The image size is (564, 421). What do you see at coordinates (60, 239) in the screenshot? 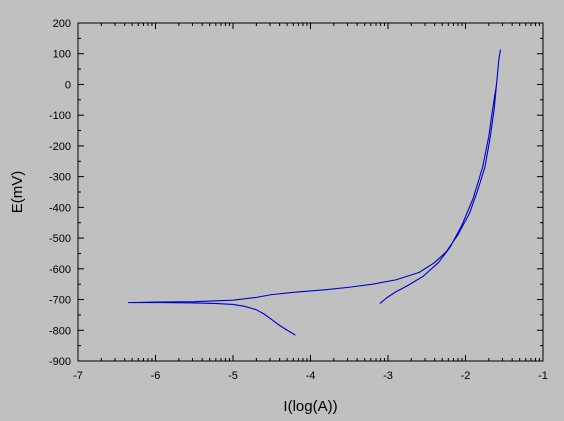
I see `y-tick-label: -500` at bounding box center [60, 239].